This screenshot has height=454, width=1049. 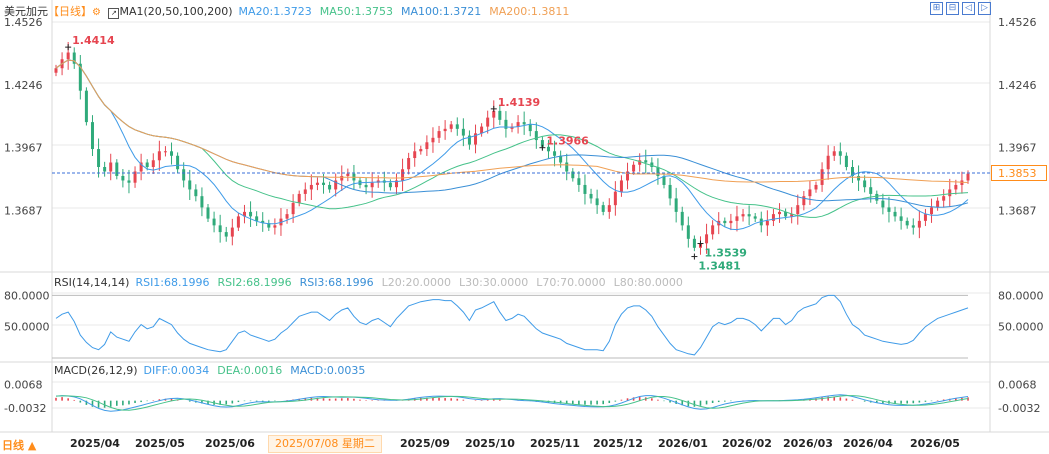 I want to click on x-tick-label: 2025/09, so click(x=425, y=443).